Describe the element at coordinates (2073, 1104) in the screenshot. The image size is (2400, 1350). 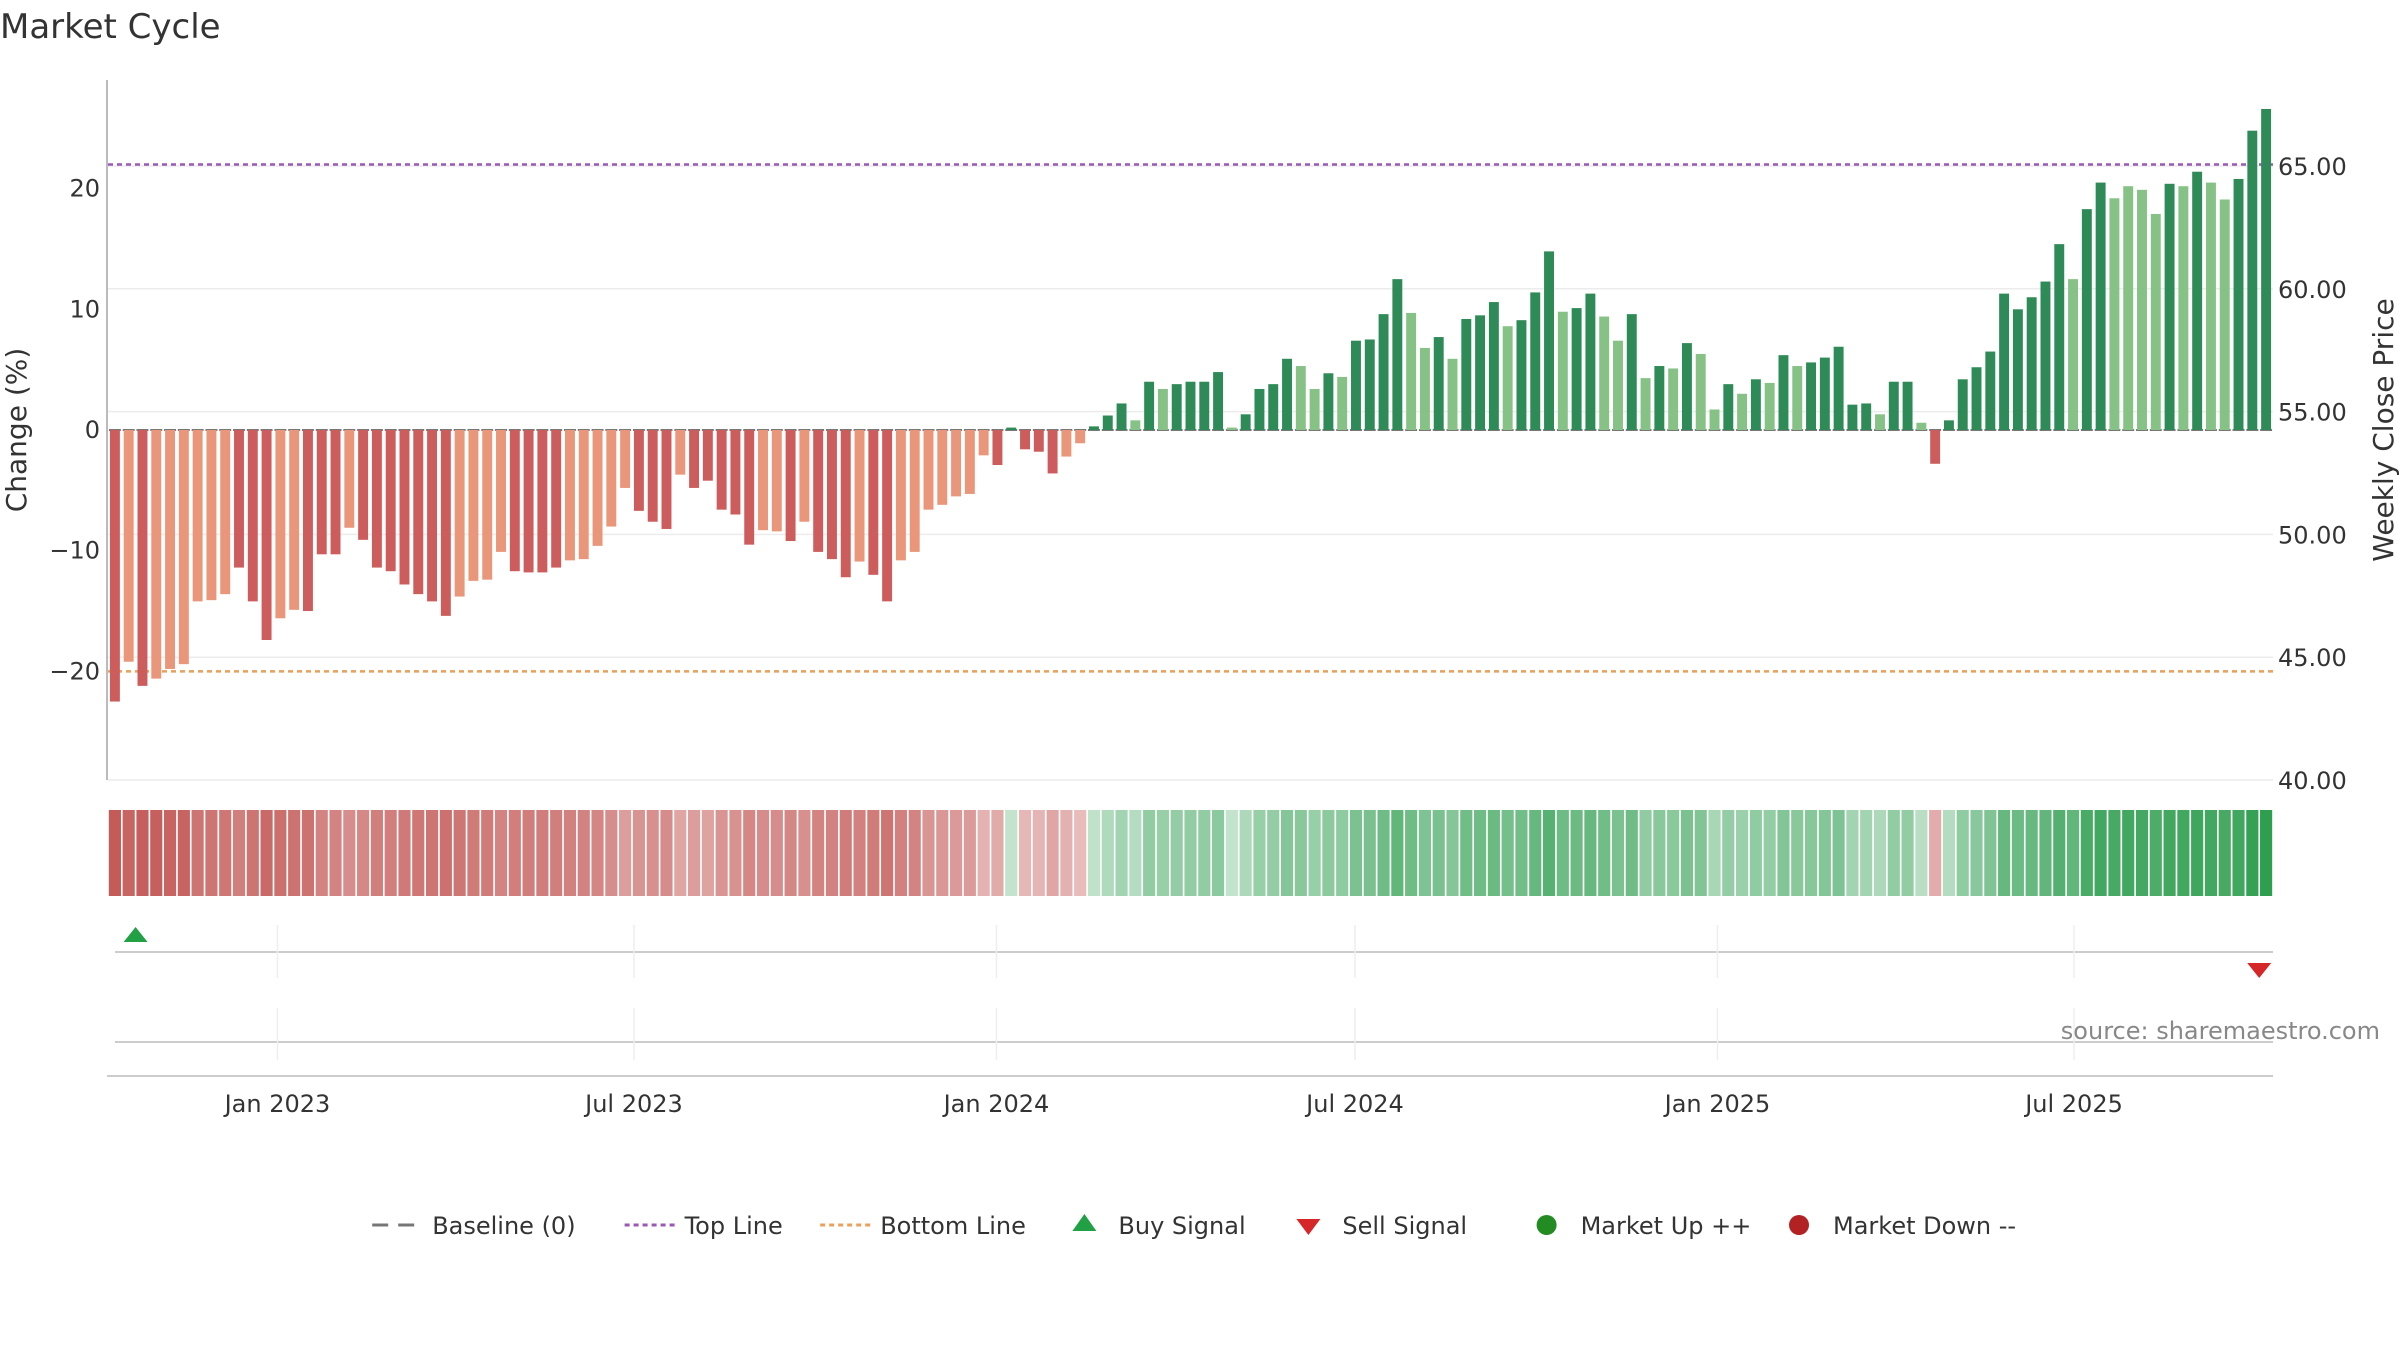
I see `x-tick-label: Jul 2025` at that location.